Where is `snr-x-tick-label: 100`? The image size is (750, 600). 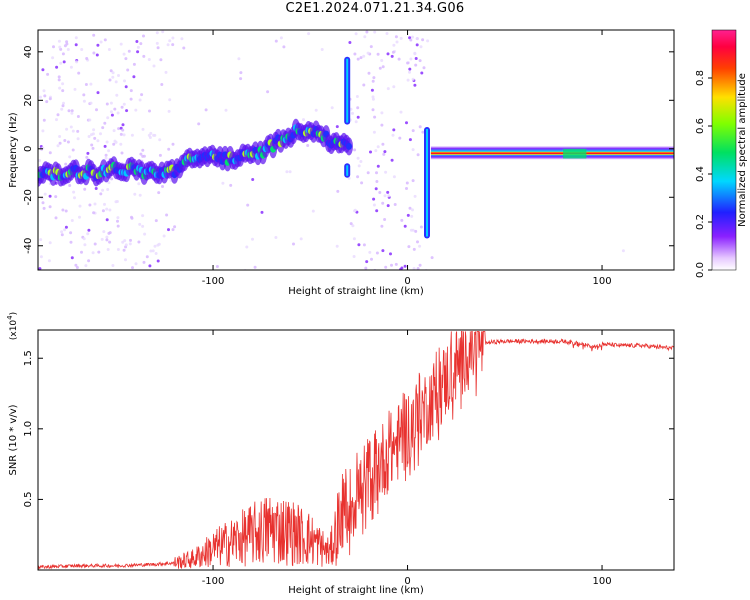 snr-x-tick-label: 100 is located at coordinates (601, 581).